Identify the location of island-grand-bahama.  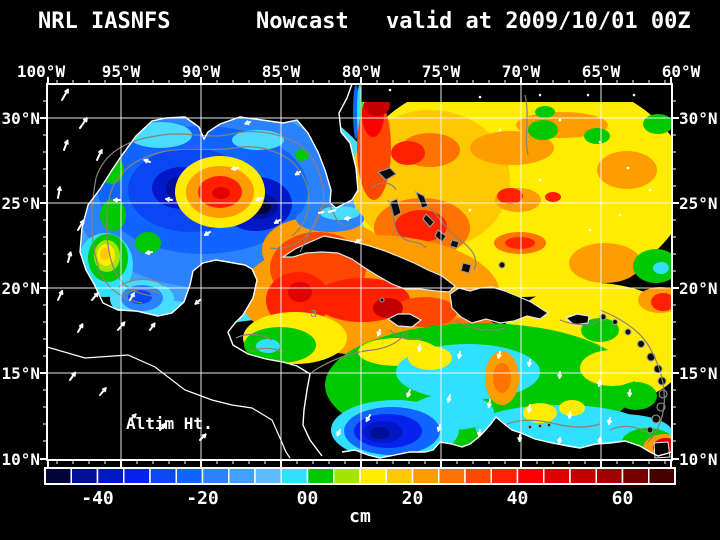
(386, 174).